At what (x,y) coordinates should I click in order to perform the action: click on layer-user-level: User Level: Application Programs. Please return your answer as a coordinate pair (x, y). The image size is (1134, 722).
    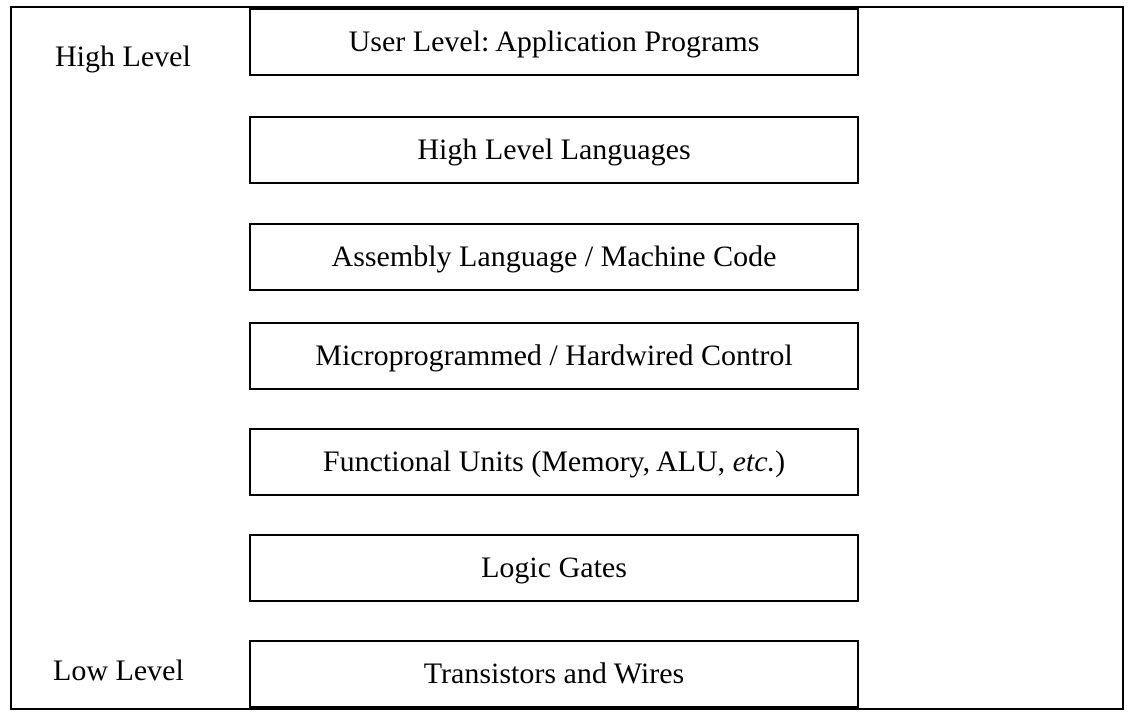
    Looking at the image, I should click on (554, 42).